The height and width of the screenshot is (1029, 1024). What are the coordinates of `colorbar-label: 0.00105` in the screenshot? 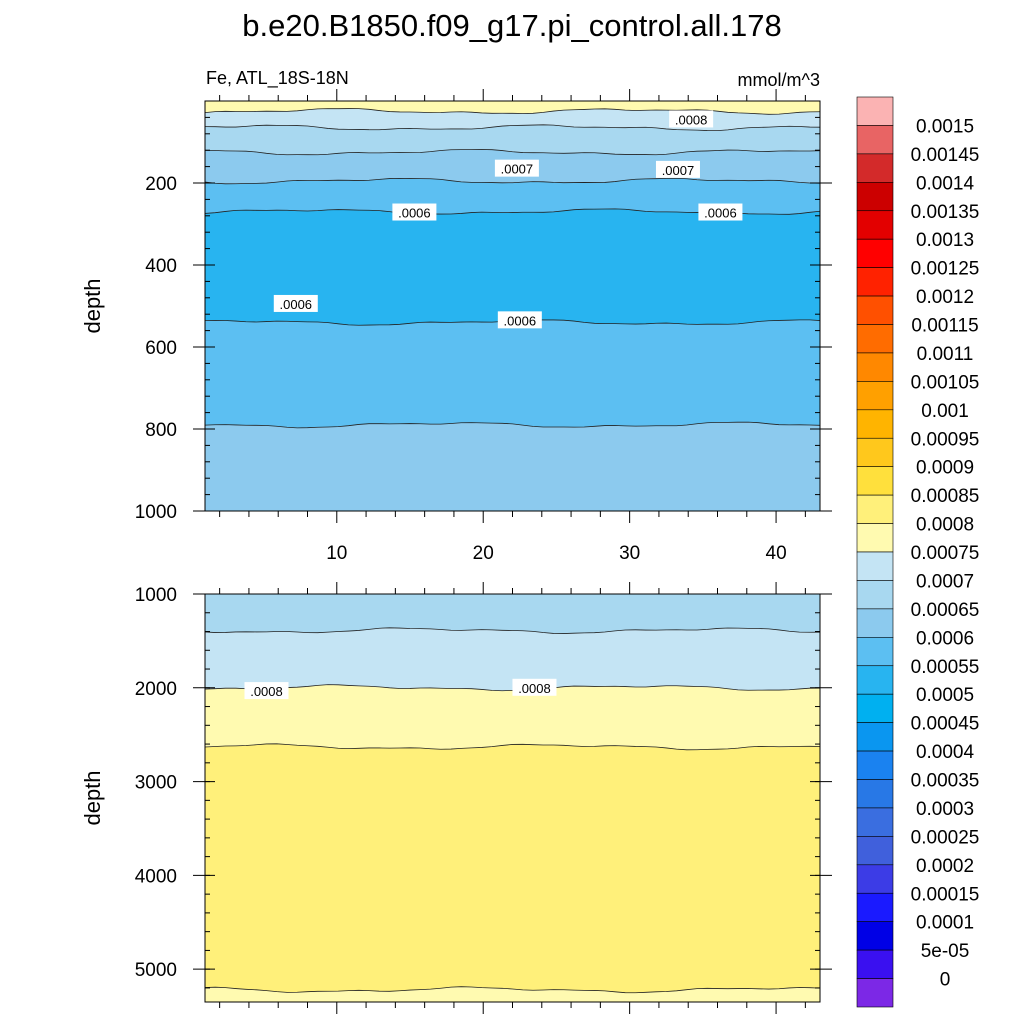 It's located at (945, 382).